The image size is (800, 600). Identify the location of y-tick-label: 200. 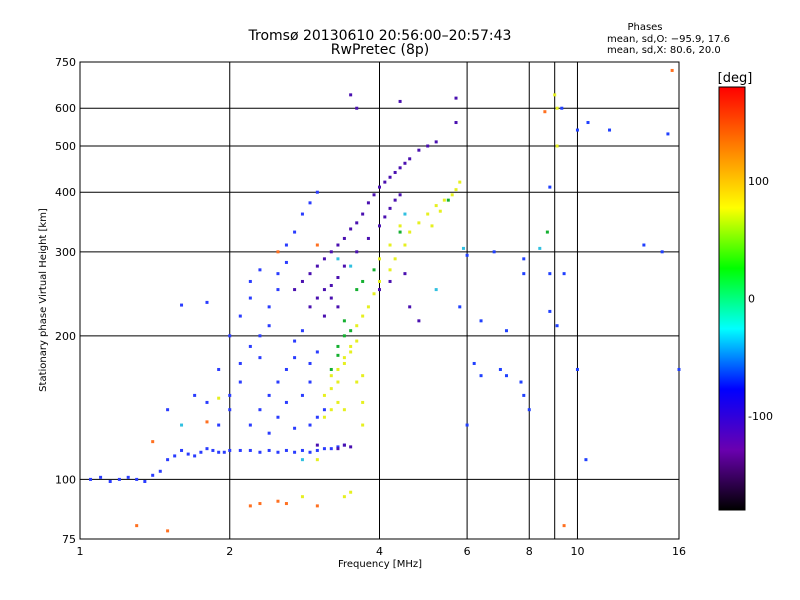
(65, 336).